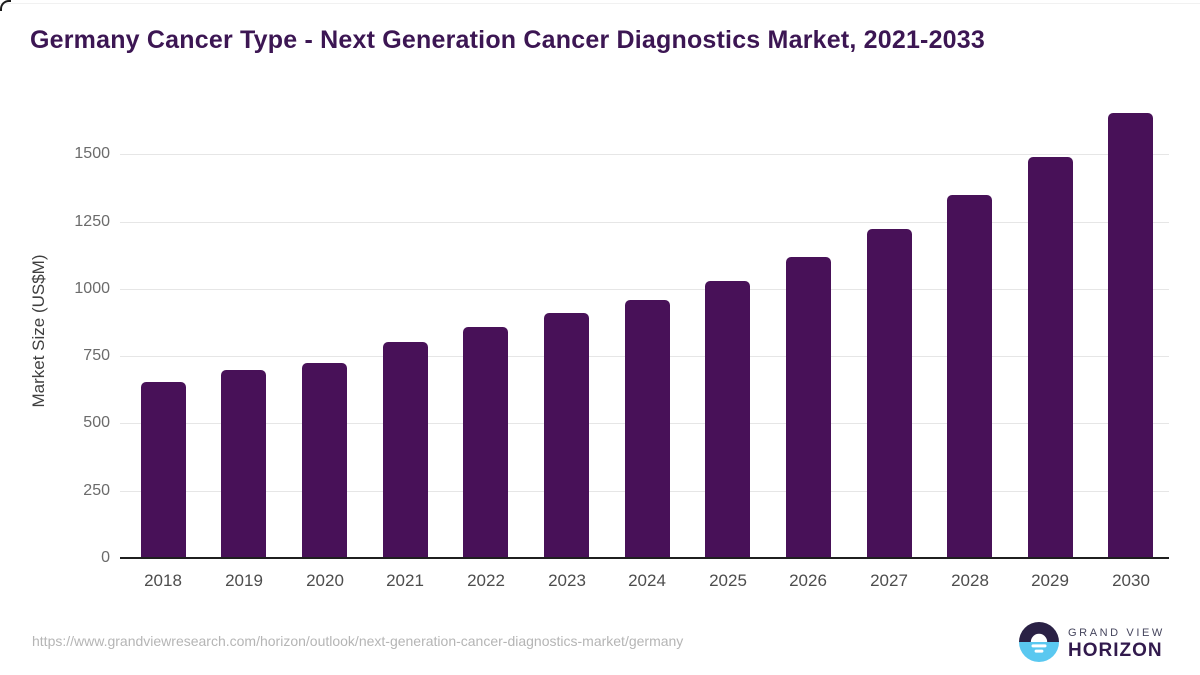  I want to click on grand-view-horizon-logo: GRAND VIEW HORIZON, so click(1092, 644).